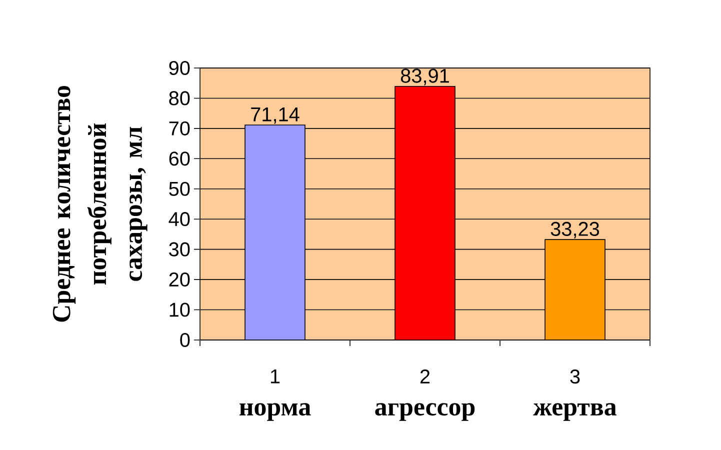  What do you see at coordinates (180, 309) in the screenshot?
I see `y-tick-label: 10` at bounding box center [180, 309].